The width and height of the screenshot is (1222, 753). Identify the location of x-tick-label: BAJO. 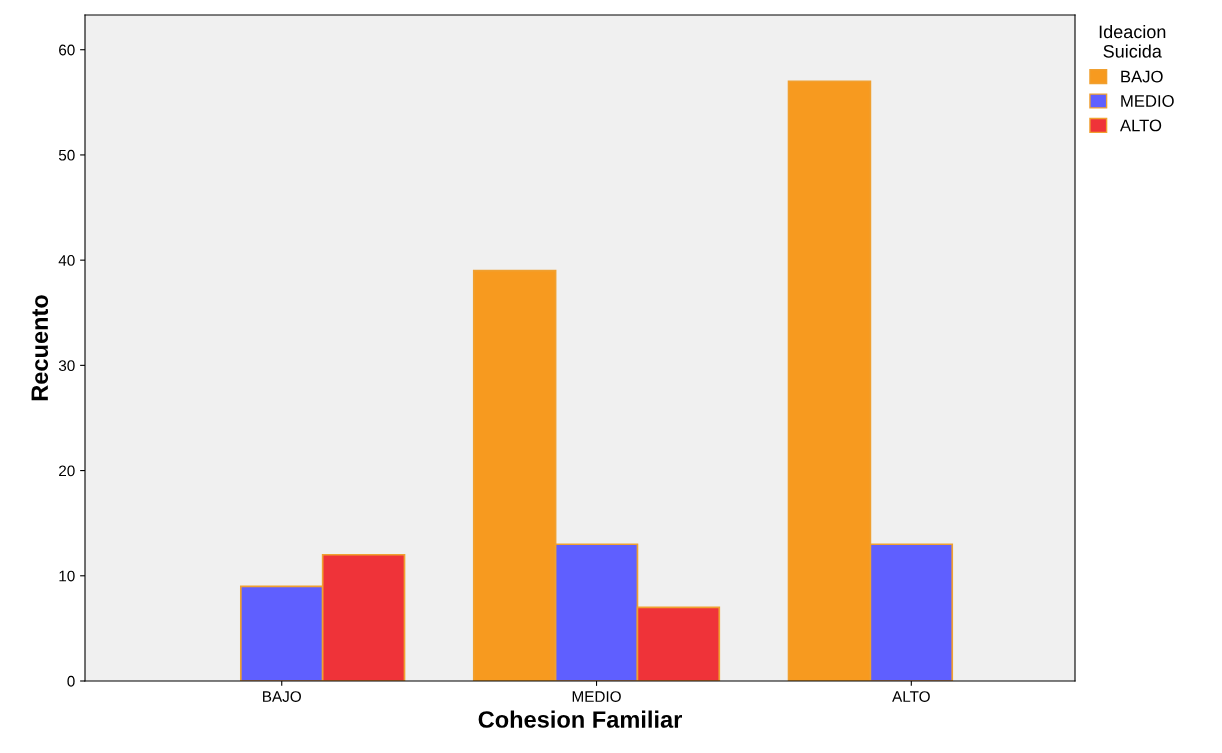
(282, 696).